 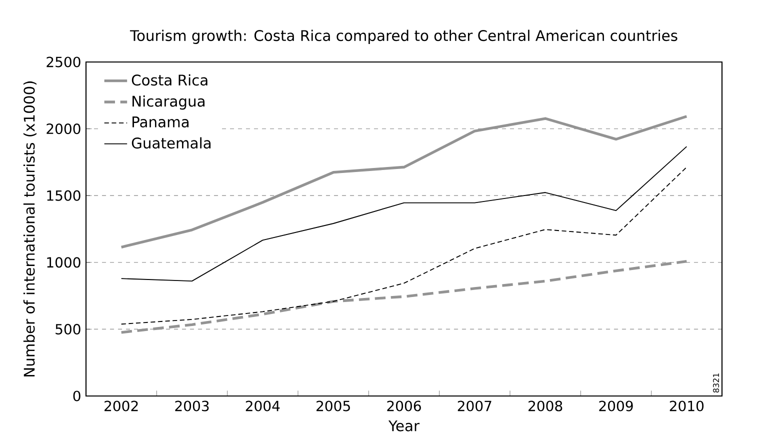 What do you see at coordinates (170, 80) in the screenshot?
I see `legend-label: Costa Rica` at bounding box center [170, 80].